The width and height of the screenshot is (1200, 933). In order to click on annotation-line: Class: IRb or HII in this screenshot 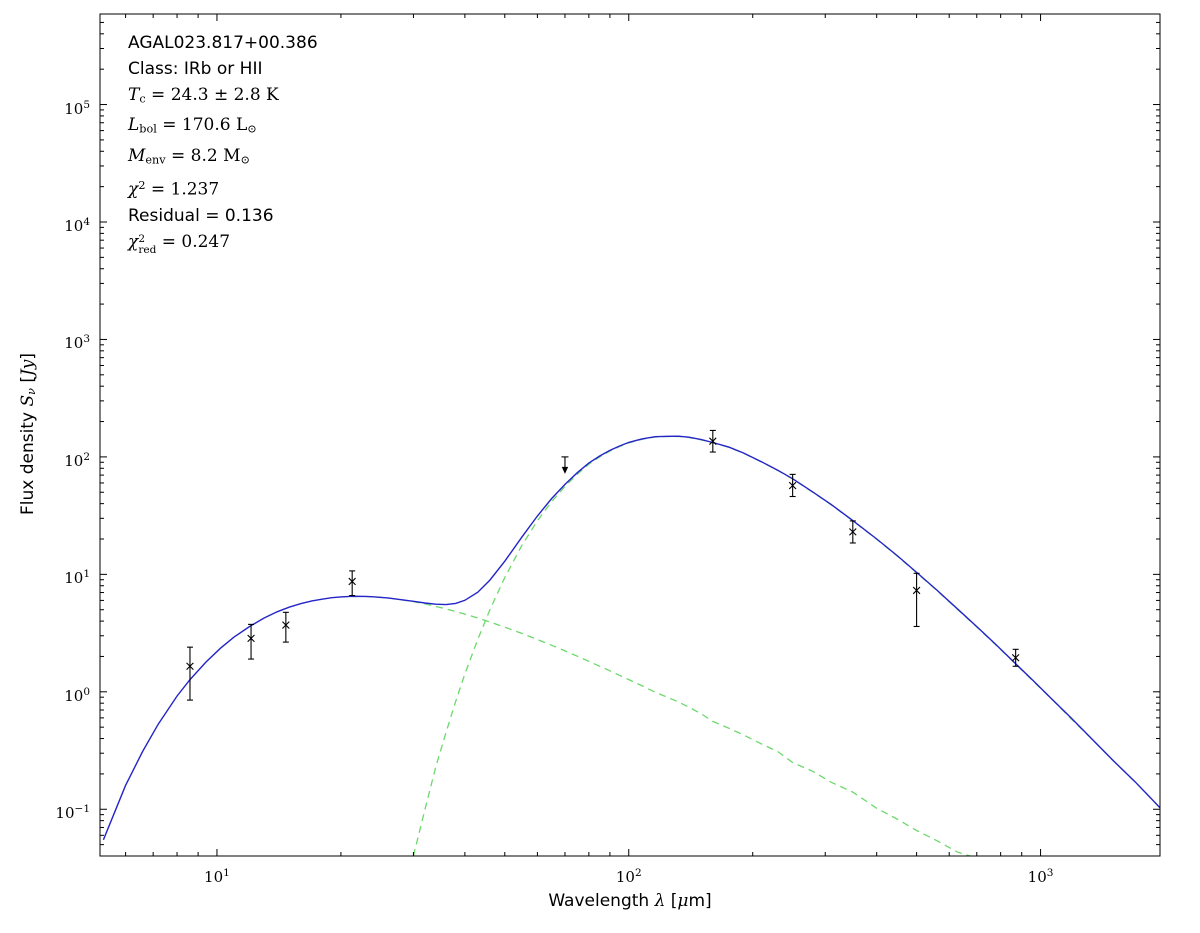, I will do `click(195, 69)`.